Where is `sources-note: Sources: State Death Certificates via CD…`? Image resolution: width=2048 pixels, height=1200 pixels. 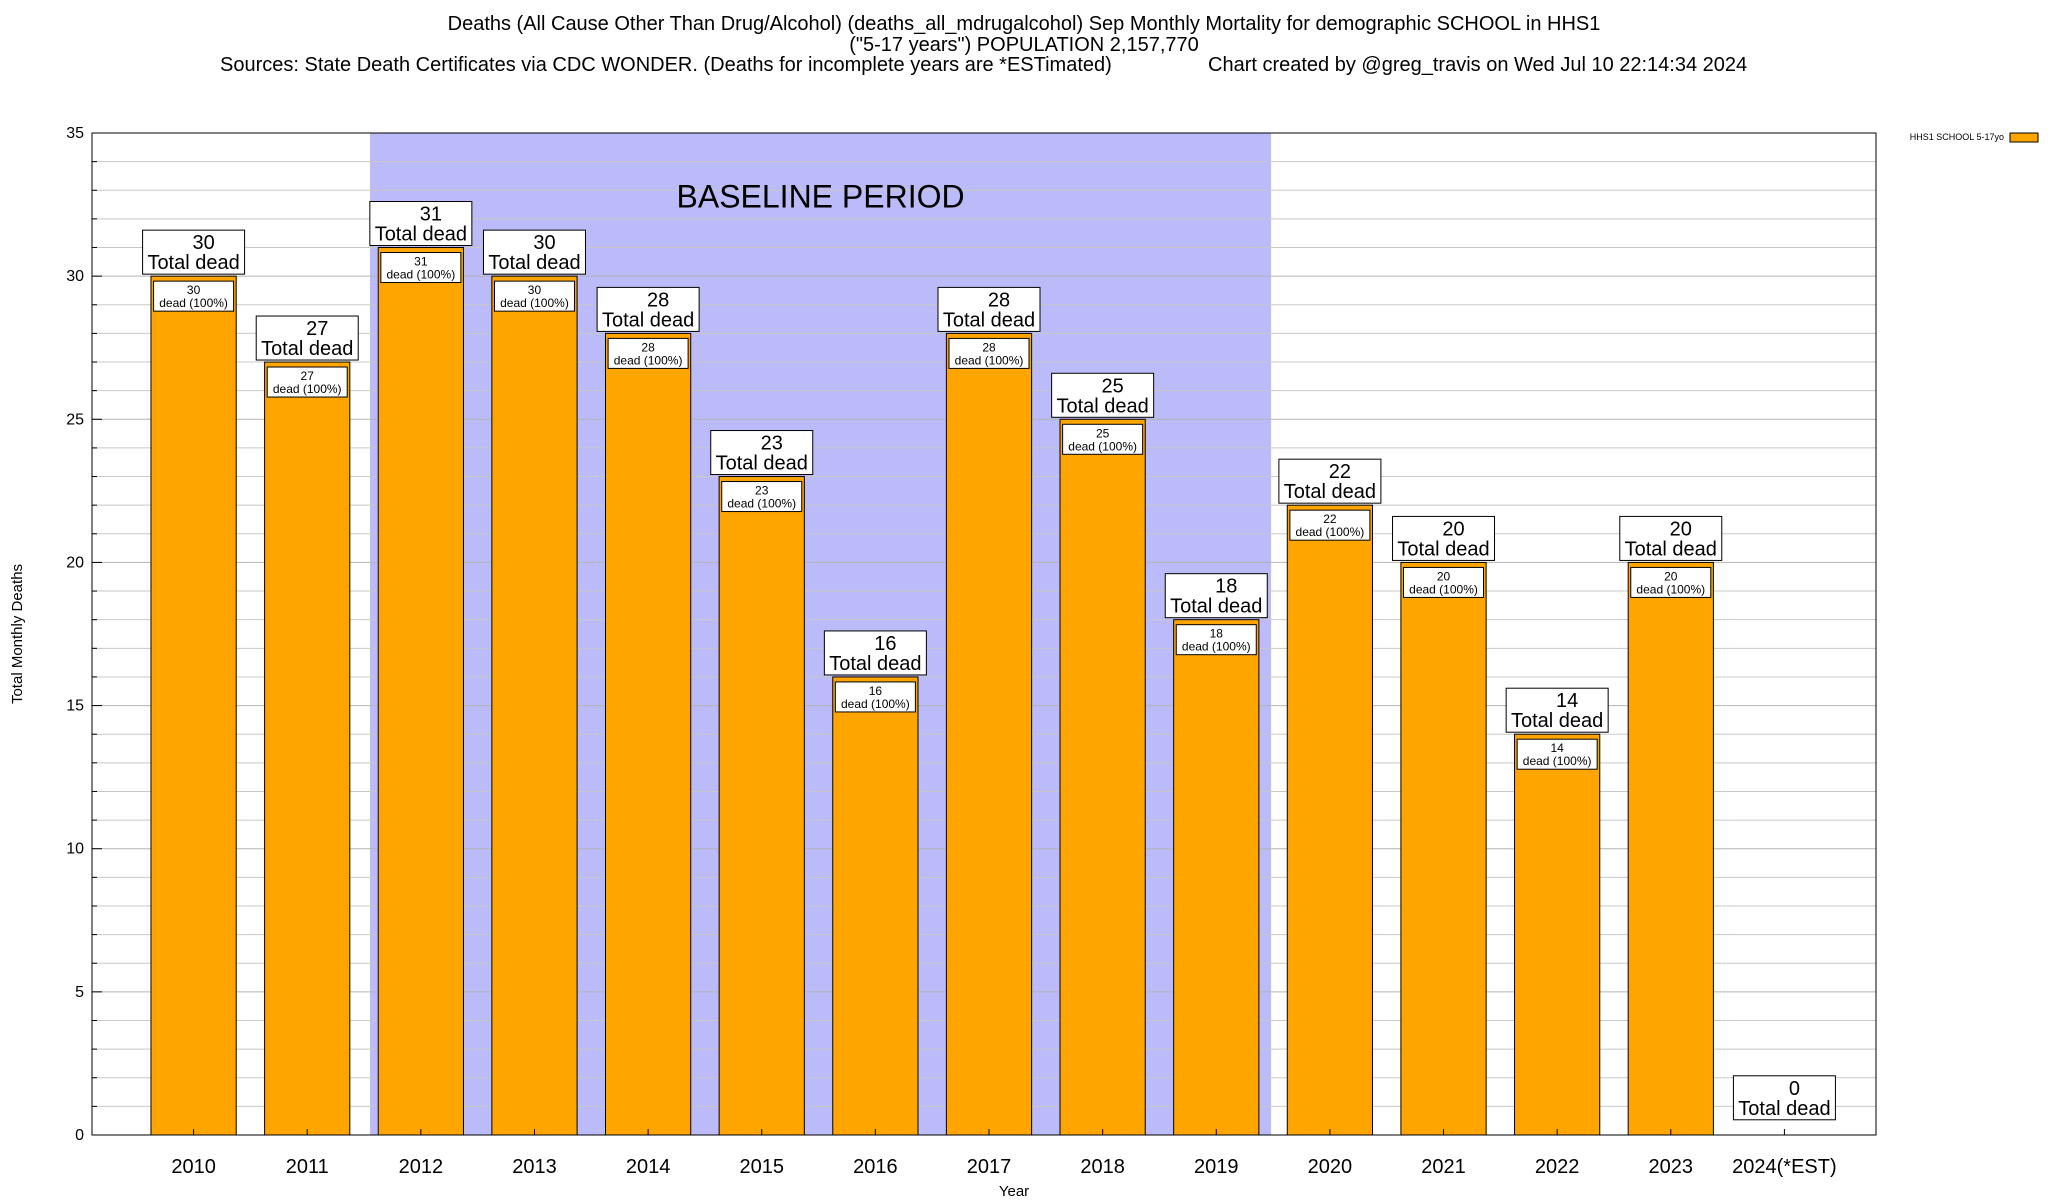
sources-note: Sources: State Death Certificates via CD… is located at coordinates (666, 65).